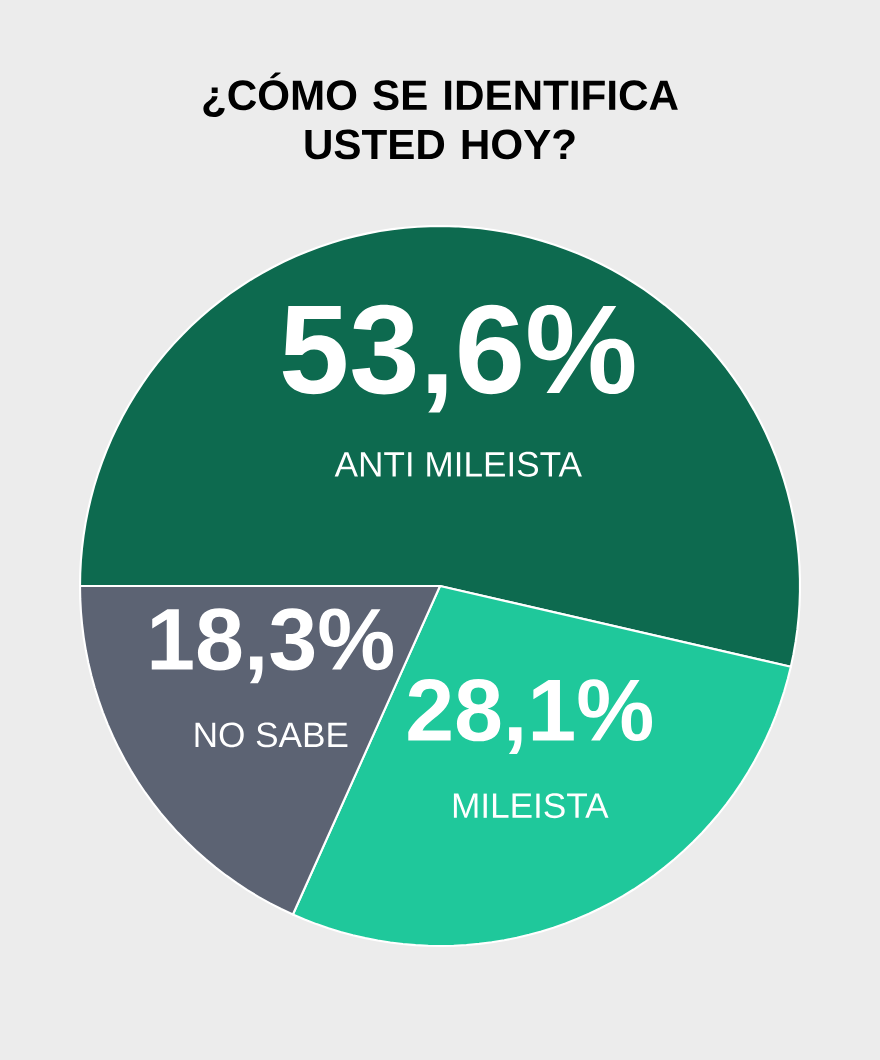 The width and height of the screenshot is (880, 1060). What do you see at coordinates (271, 735) in the screenshot?
I see `slice-label: NO SABE` at bounding box center [271, 735].